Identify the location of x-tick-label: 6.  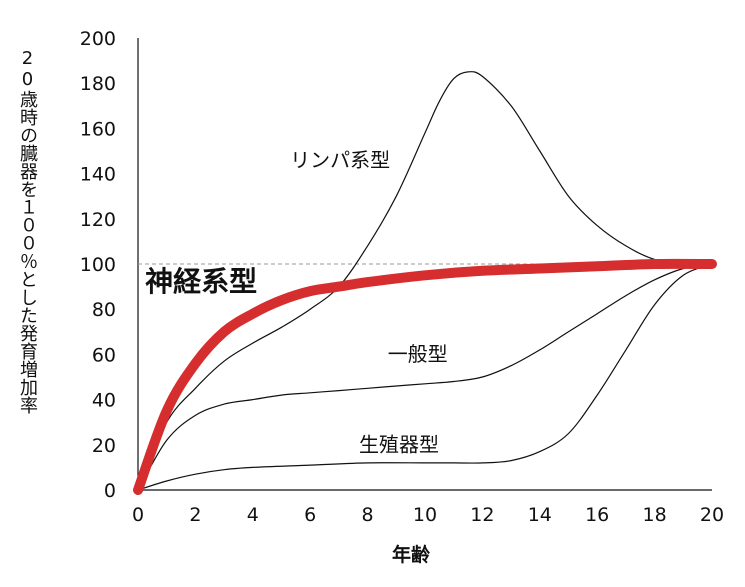
(310, 515).